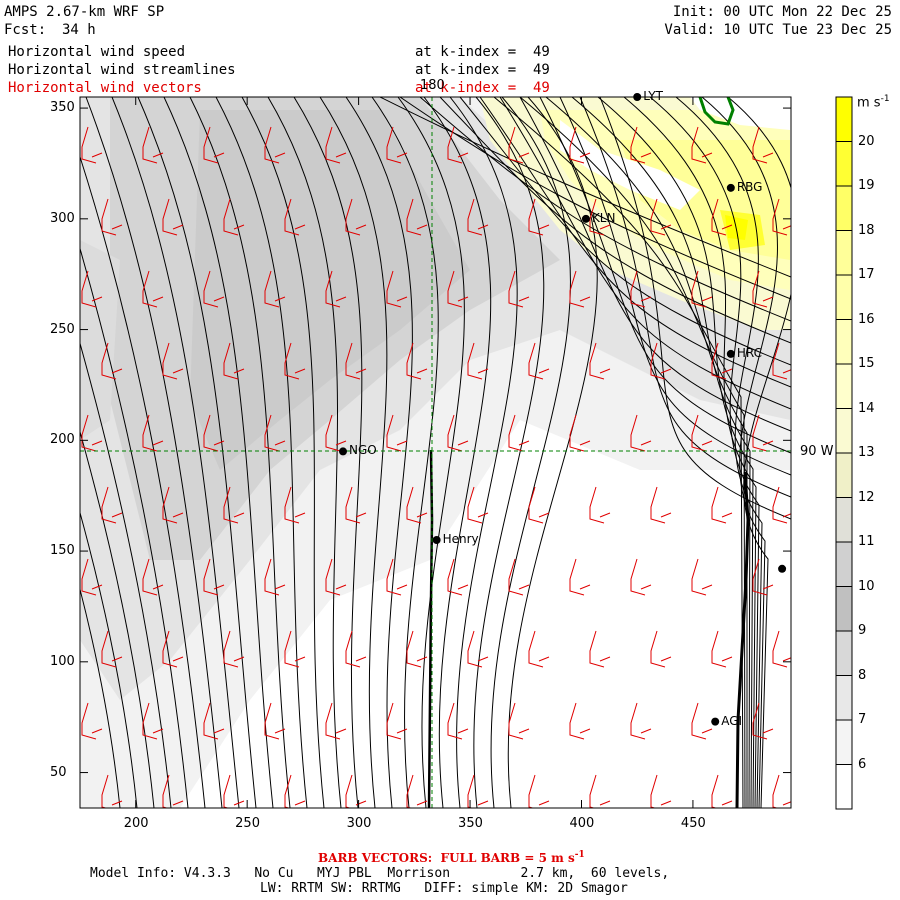 This screenshot has width=900, height=900. Describe the element at coordinates (873, 102) in the screenshot. I see `colorbar-unit: m s-1` at that location.